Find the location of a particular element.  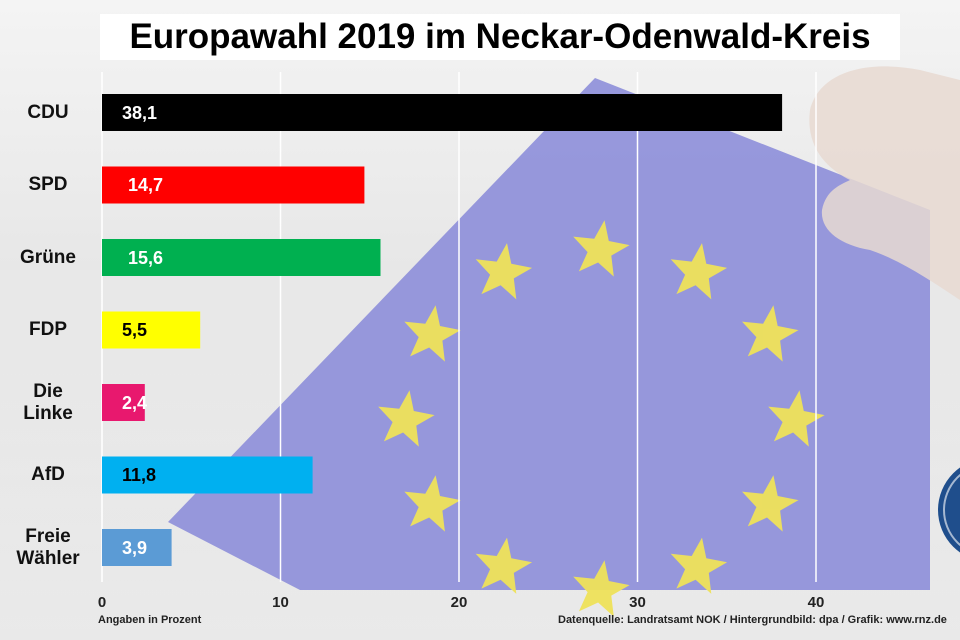

axis-unit-label: Angaben in Prozent is located at coordinates (150, 620).